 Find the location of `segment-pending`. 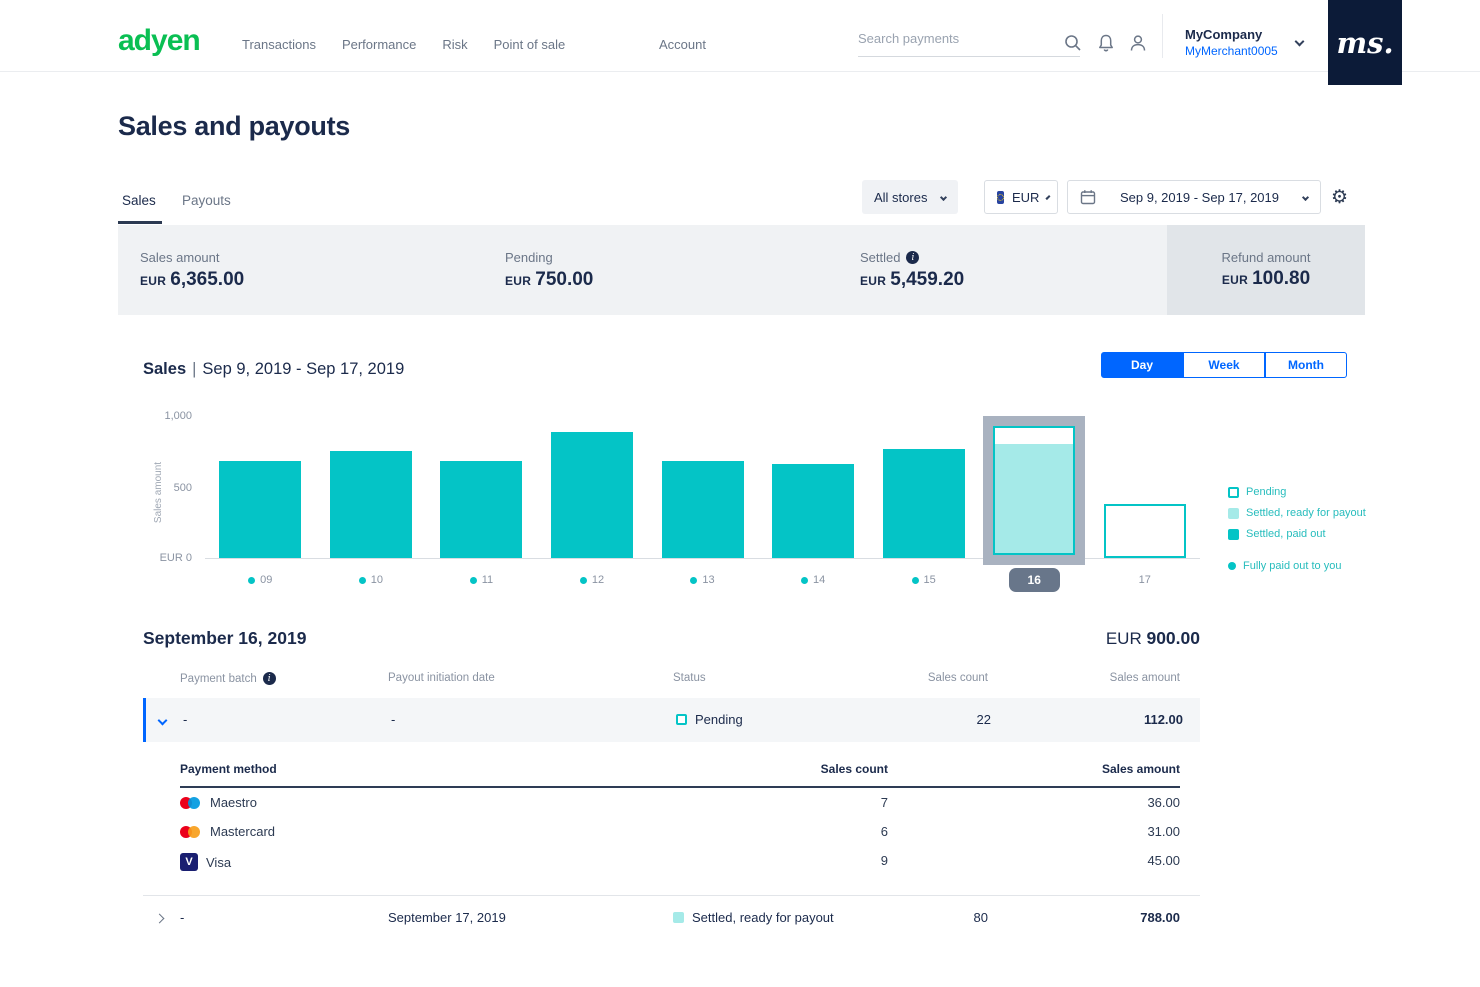

segment-pending is located at coordinates (1034, 436).